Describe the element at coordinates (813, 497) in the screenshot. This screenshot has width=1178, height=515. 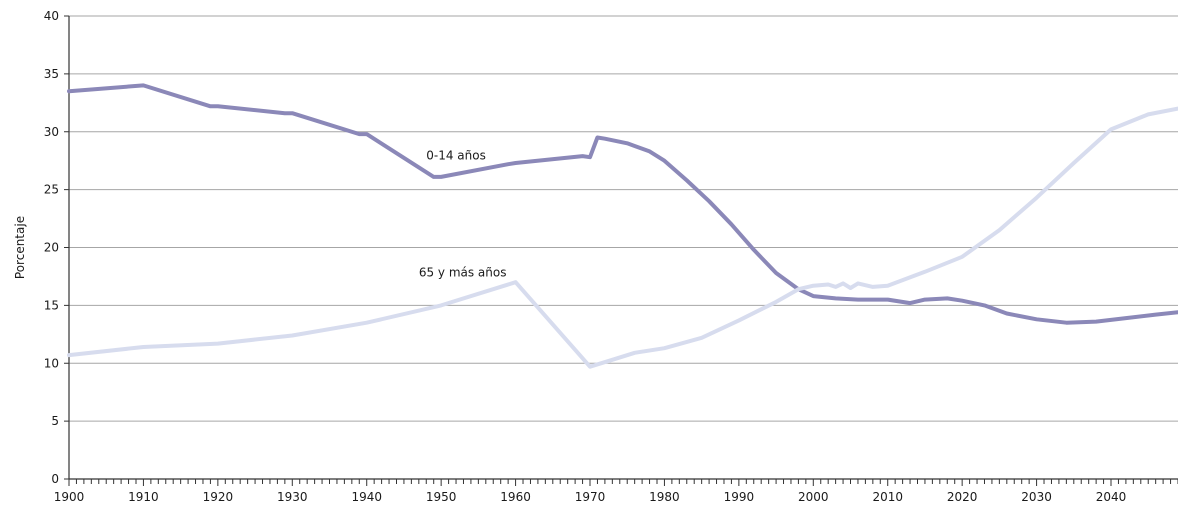
I see `x-tick-label: 2000` at that location.